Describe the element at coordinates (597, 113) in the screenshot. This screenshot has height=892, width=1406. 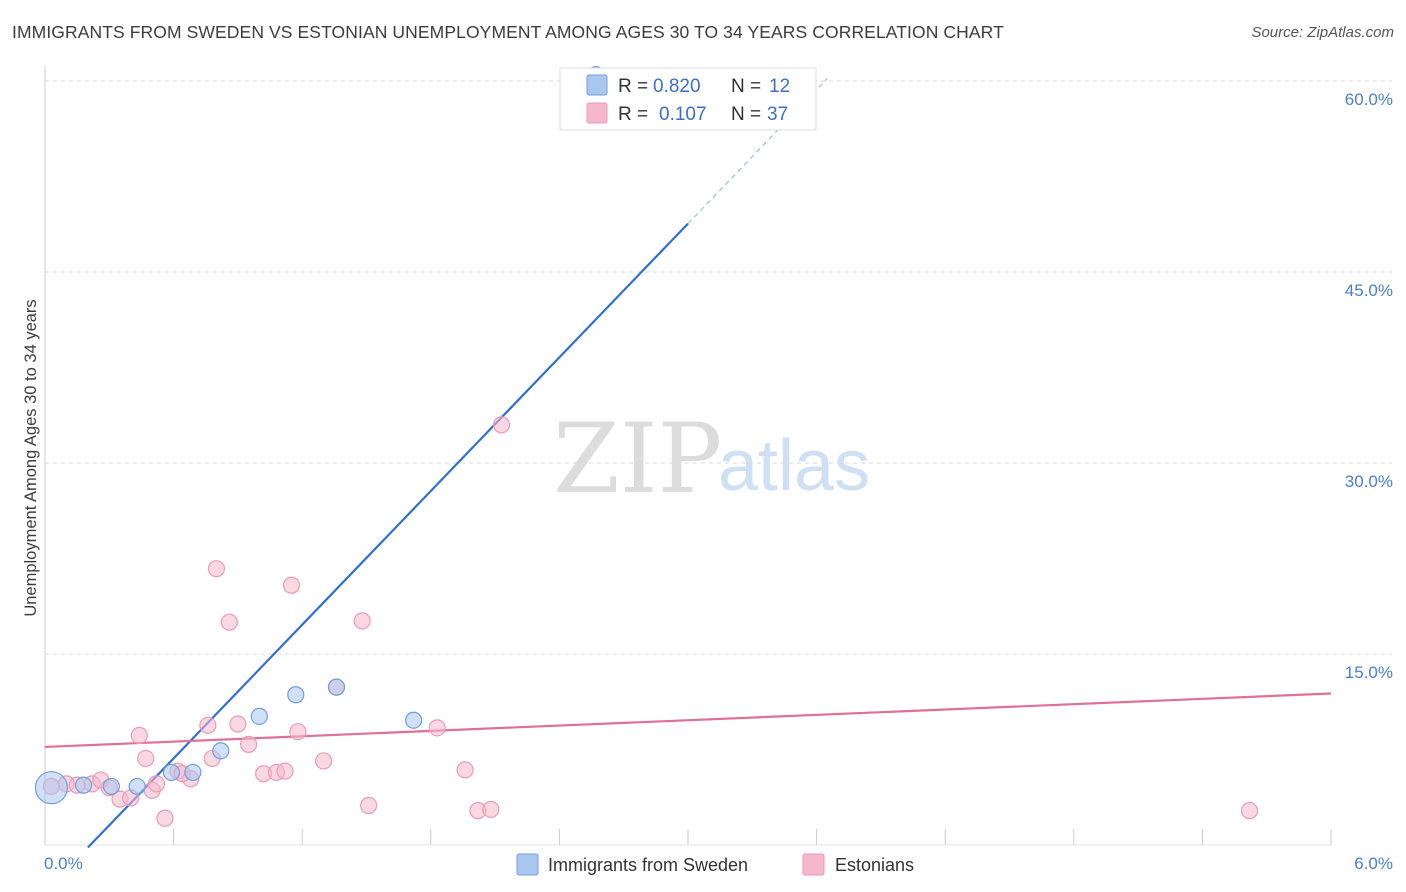
I see `legend-swatch-estonians` at that location.